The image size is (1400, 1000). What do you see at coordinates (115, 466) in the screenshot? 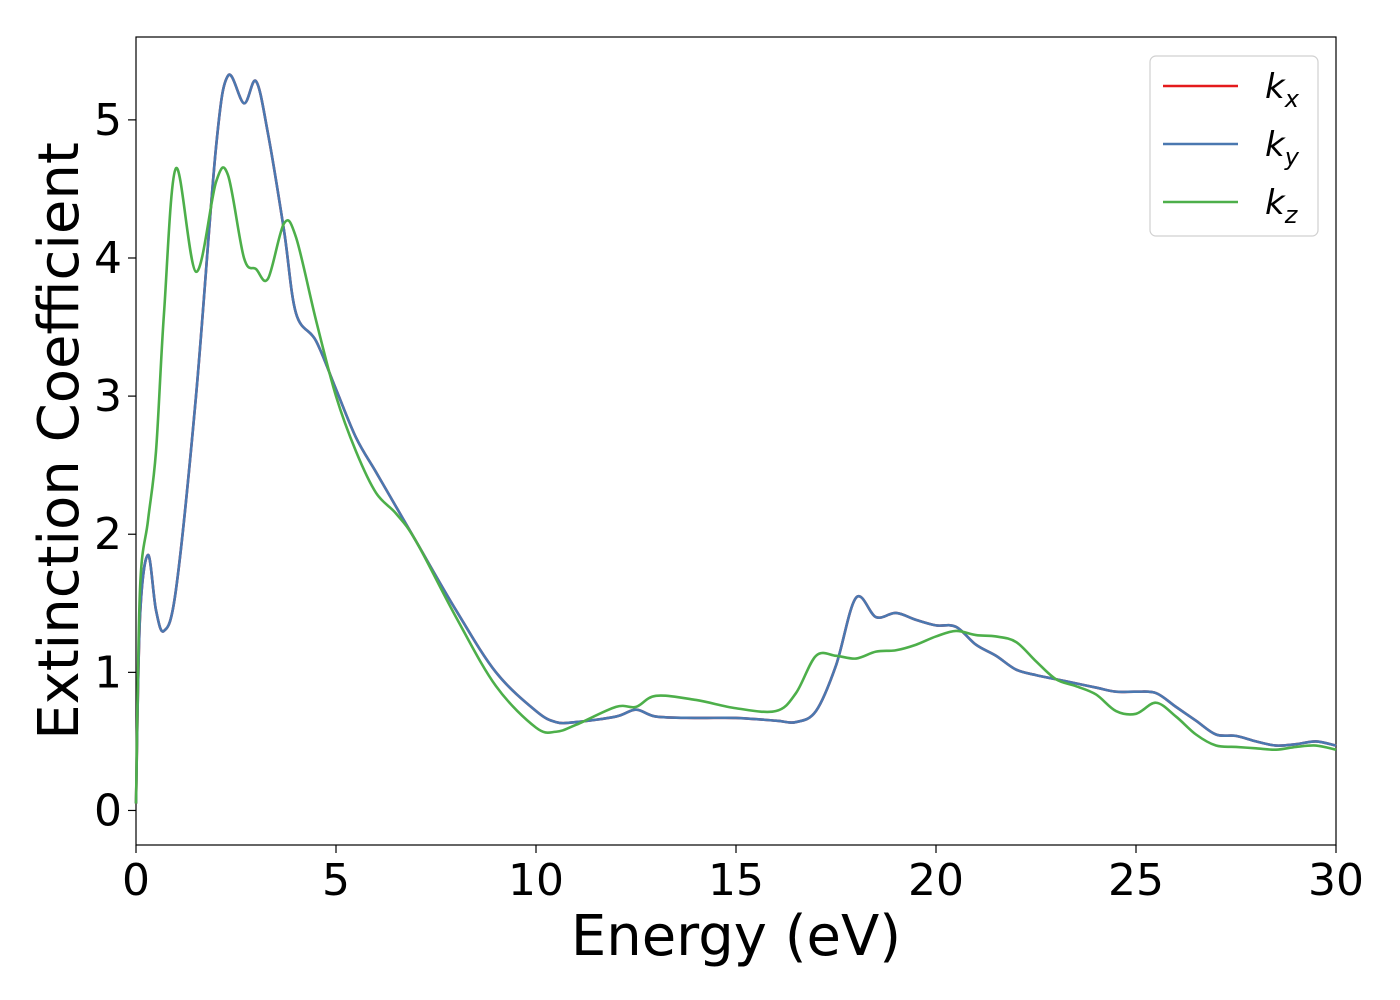
I see `y-axis-ticks: 0 1 2 3 4 5` at bounding box center [115, 466].